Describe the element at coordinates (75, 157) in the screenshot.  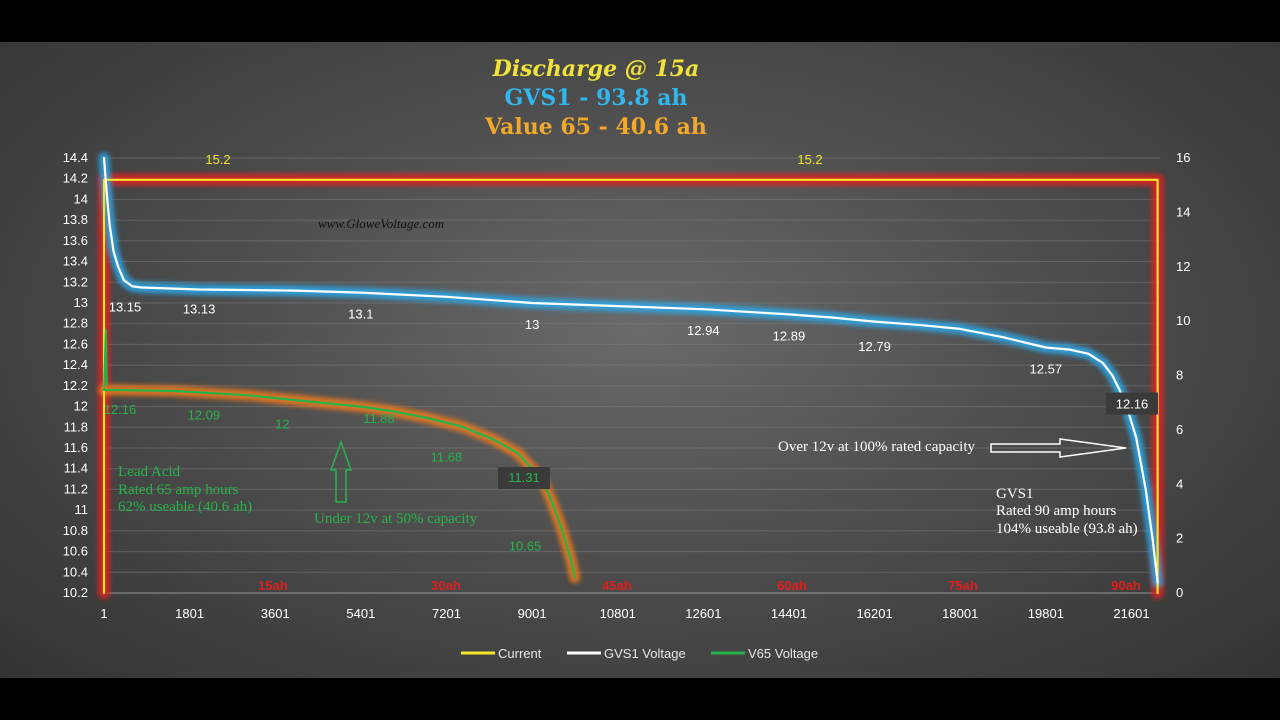
I see `y-left-tick-label: 14.4` at that location.